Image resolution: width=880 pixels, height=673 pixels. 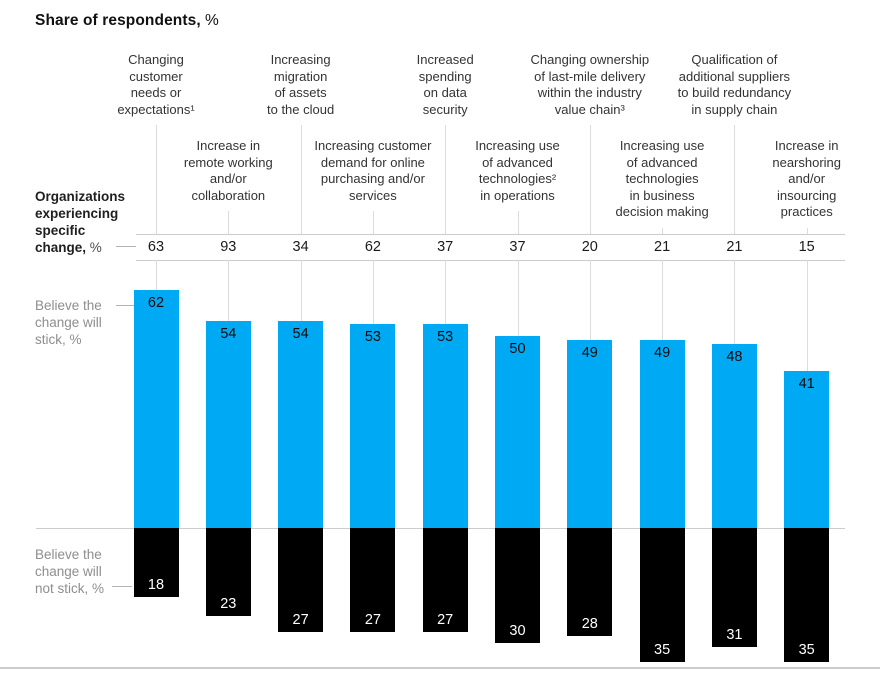 I want to click on experiencing-value: 20, so click(x=589, y=247).